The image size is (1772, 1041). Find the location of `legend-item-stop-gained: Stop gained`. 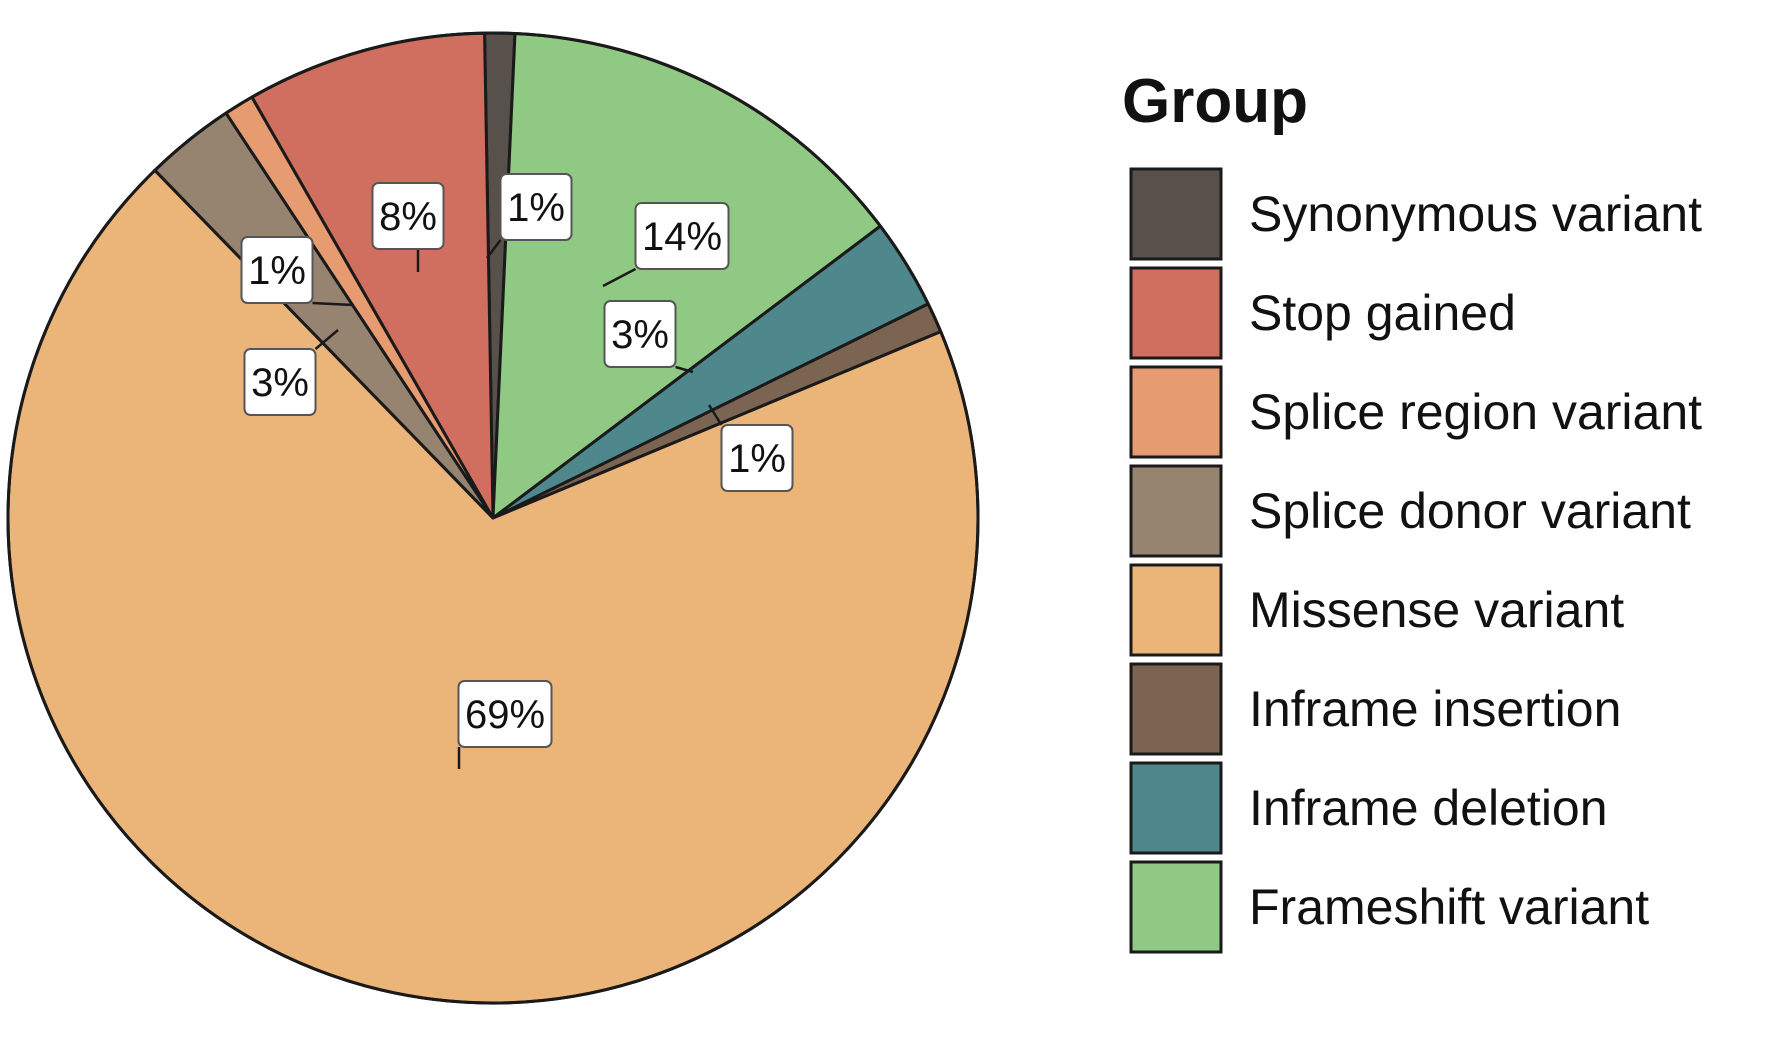

legend-item-stop-gained: Stop gained is located at coordinates (1322, 313).